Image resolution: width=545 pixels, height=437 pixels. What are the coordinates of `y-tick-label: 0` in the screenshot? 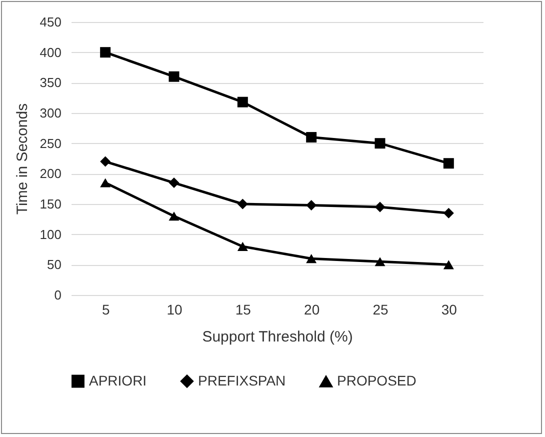 It's located at (58, 295).